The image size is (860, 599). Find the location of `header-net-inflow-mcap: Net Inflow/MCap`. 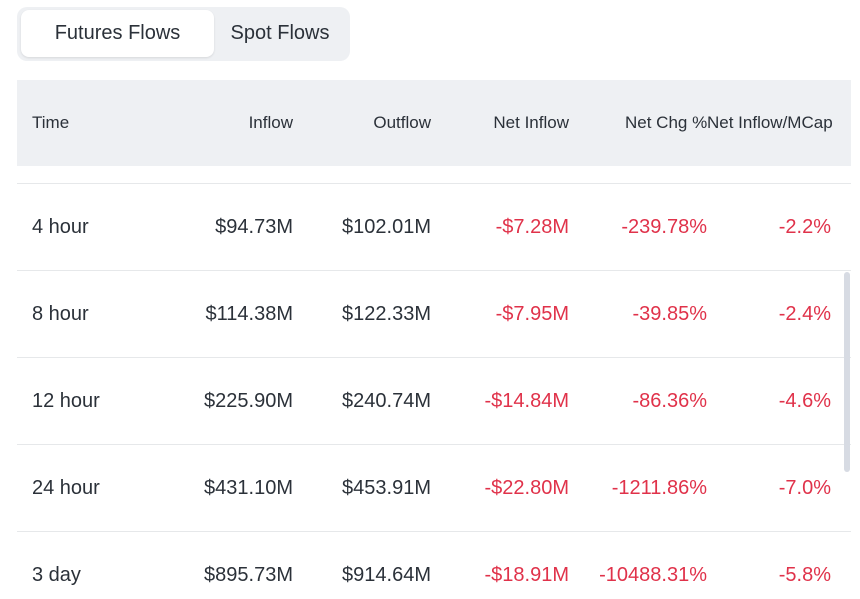

header-net-inflow-mcap: Net Inflow/MCap is located at coordinates (770, 122).